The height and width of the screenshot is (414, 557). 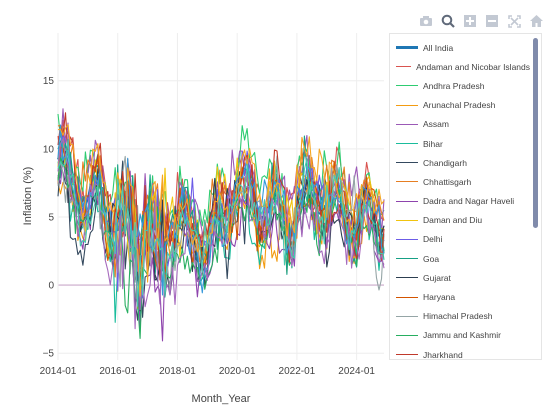 What do you see at coordinates (221, 399) in the screenshot?
I see `x-axis-label: Month_Year` at bounding box center [221, 399].